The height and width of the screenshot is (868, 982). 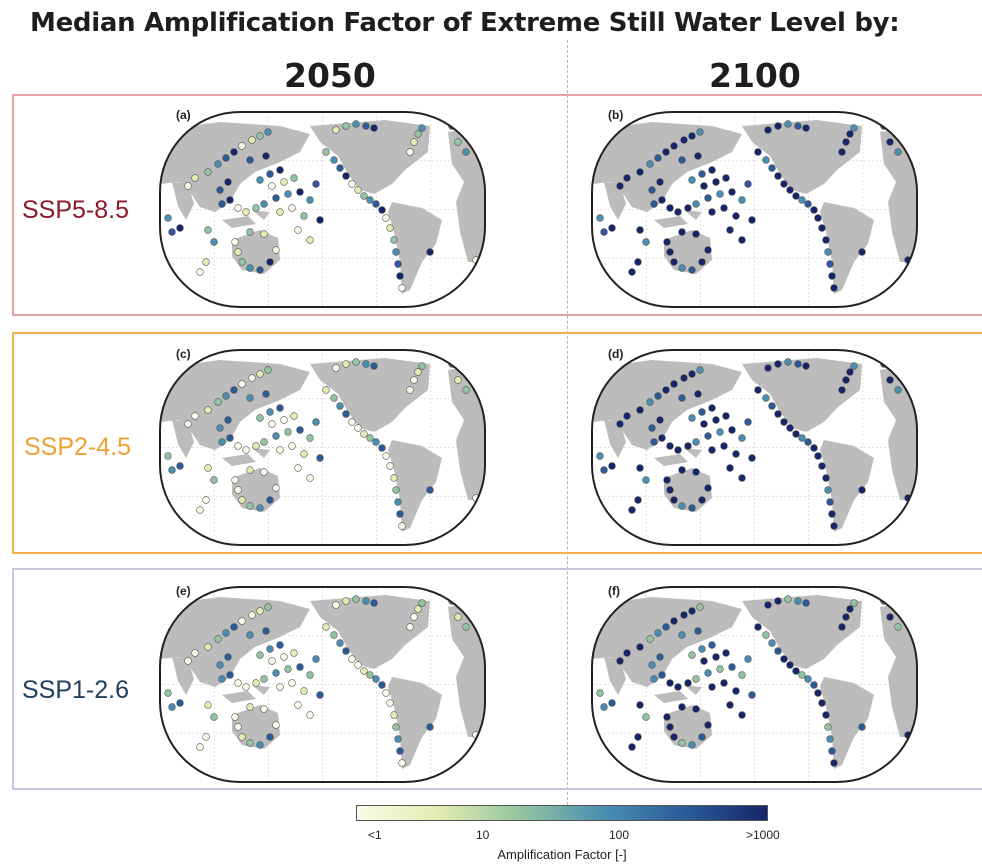 I want to click on panel-label-b: (b), so click(x=616, y=115).